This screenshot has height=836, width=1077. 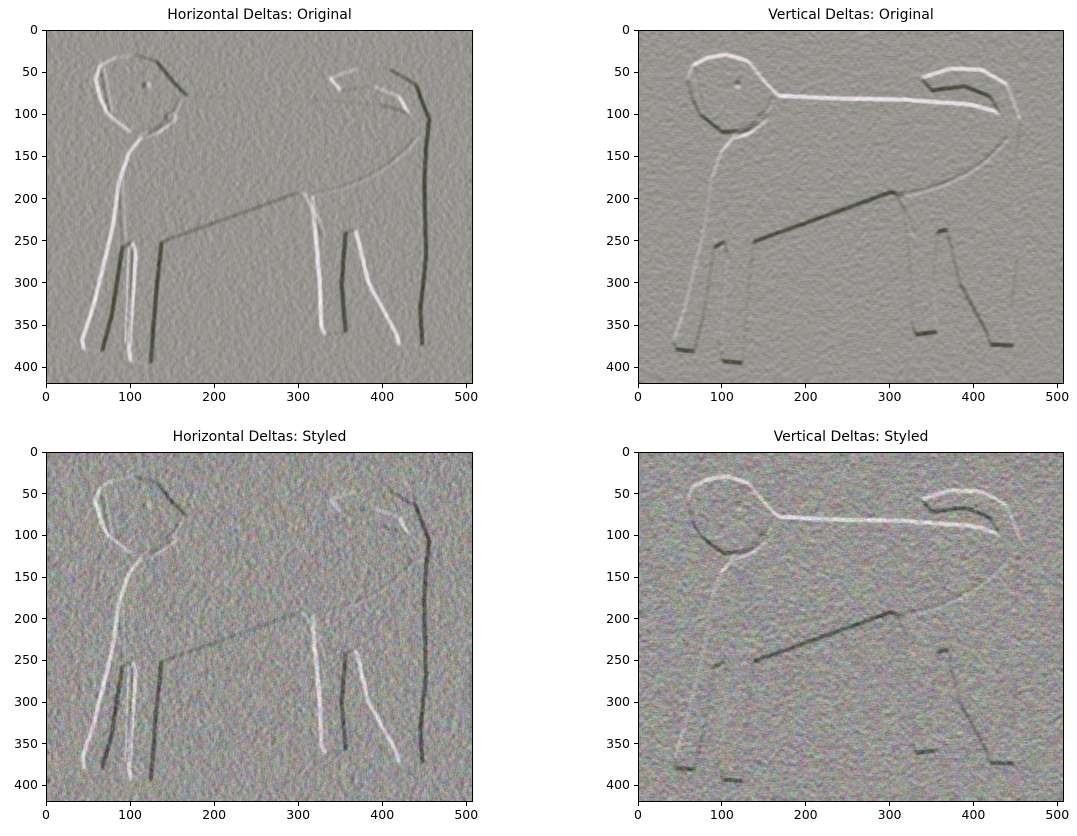 What do you see at coordinates (622, 72) in the screenshot?
I see `y-tick-label: 50` at bounding box center [622, 72].